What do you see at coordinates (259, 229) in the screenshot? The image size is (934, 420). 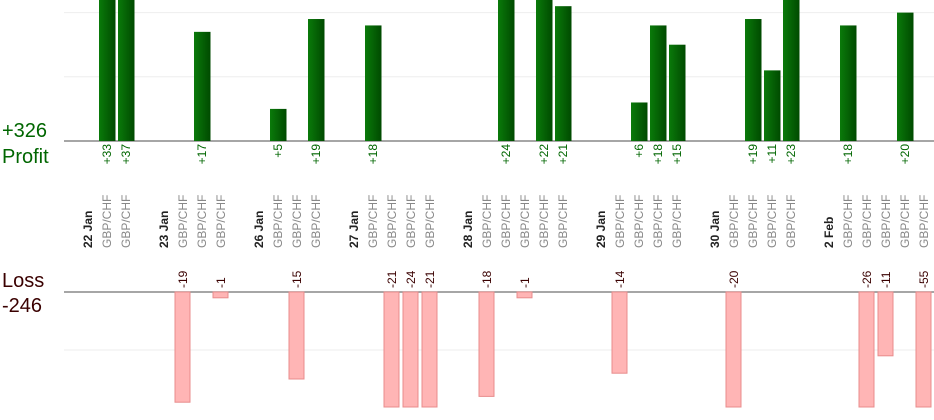 I see `date-label: 26 Jan` at bounding box center [259, 229].